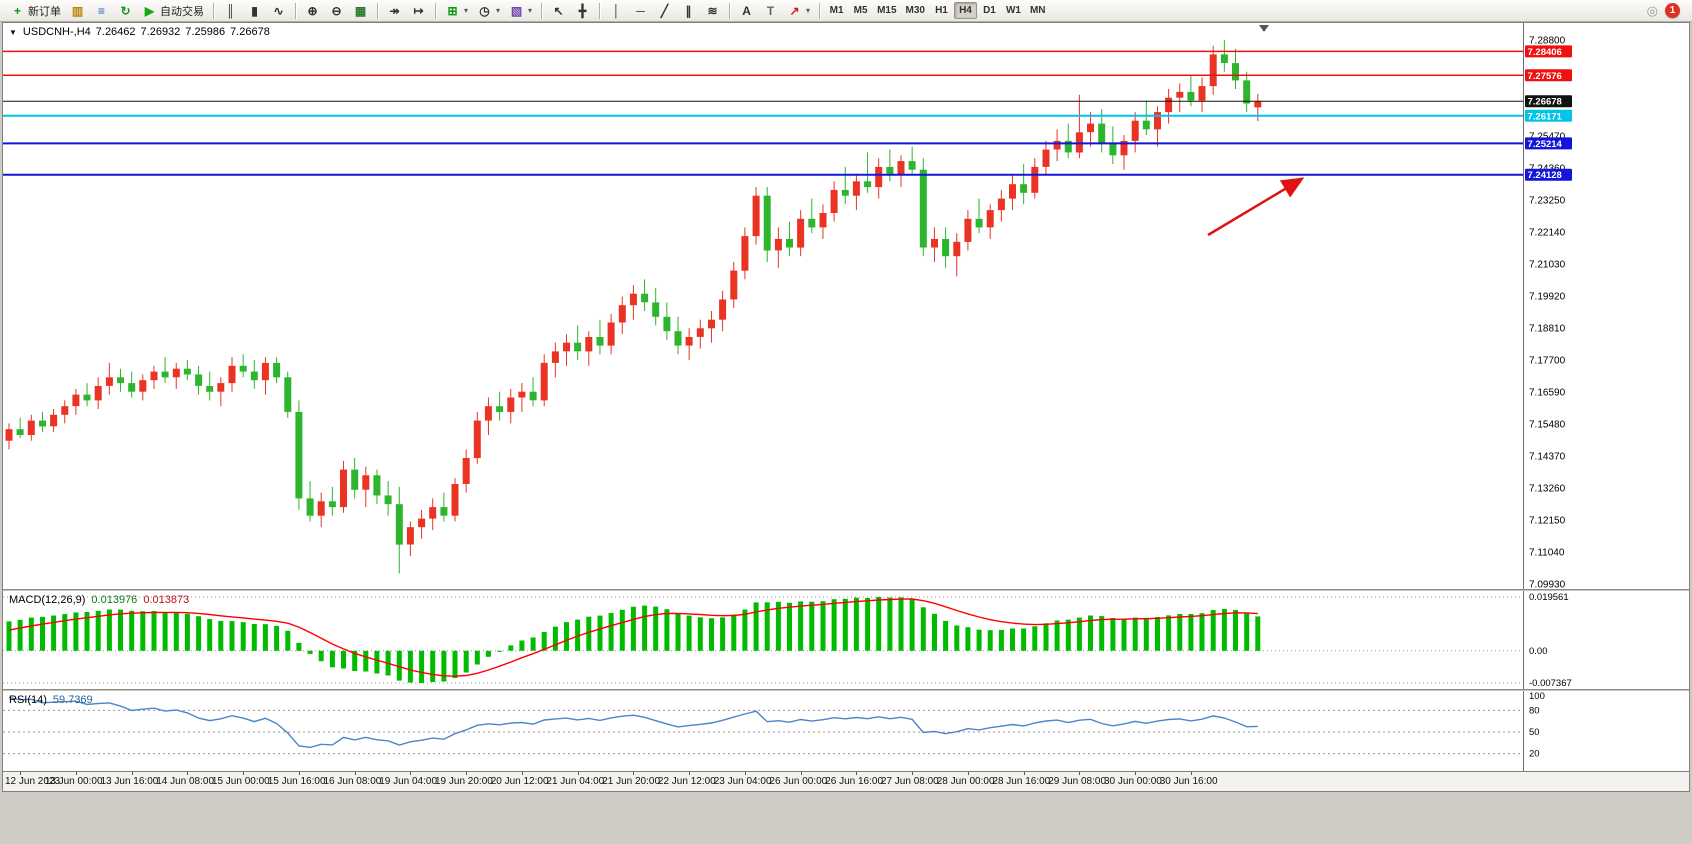 Image resolution: width=1692 pixels, height=844 pixels. Describe the element at coordinates (173, 11) in the screenshot. I see `autotrading-button: ▶ 自动交易` at that location.